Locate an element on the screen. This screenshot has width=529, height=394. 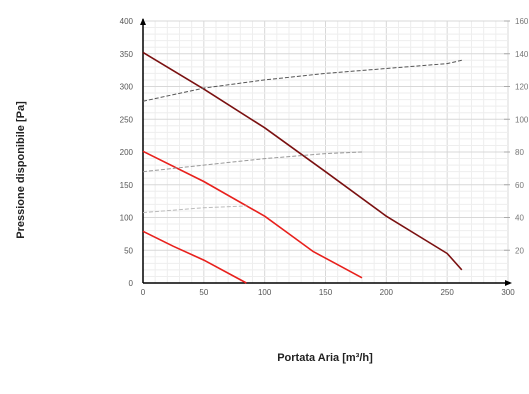
y-tick-label: 50 is located at coordinates (128, 250).